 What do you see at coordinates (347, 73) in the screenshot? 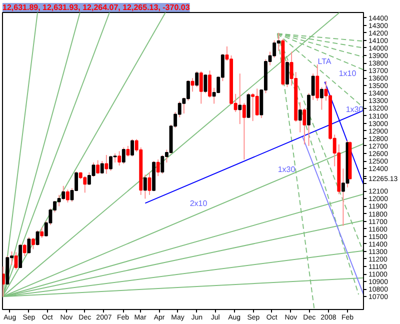
I see `annotation: 1x10` at bounding box center [347, 73].